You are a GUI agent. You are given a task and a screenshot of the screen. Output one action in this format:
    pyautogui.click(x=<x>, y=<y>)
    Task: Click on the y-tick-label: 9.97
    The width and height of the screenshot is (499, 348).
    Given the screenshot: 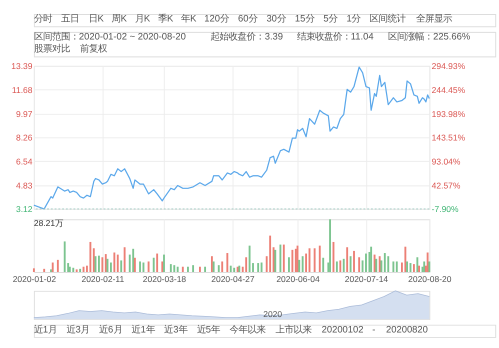 What is the action you would take?
    pyautogui.click(x=24, y=113)
    